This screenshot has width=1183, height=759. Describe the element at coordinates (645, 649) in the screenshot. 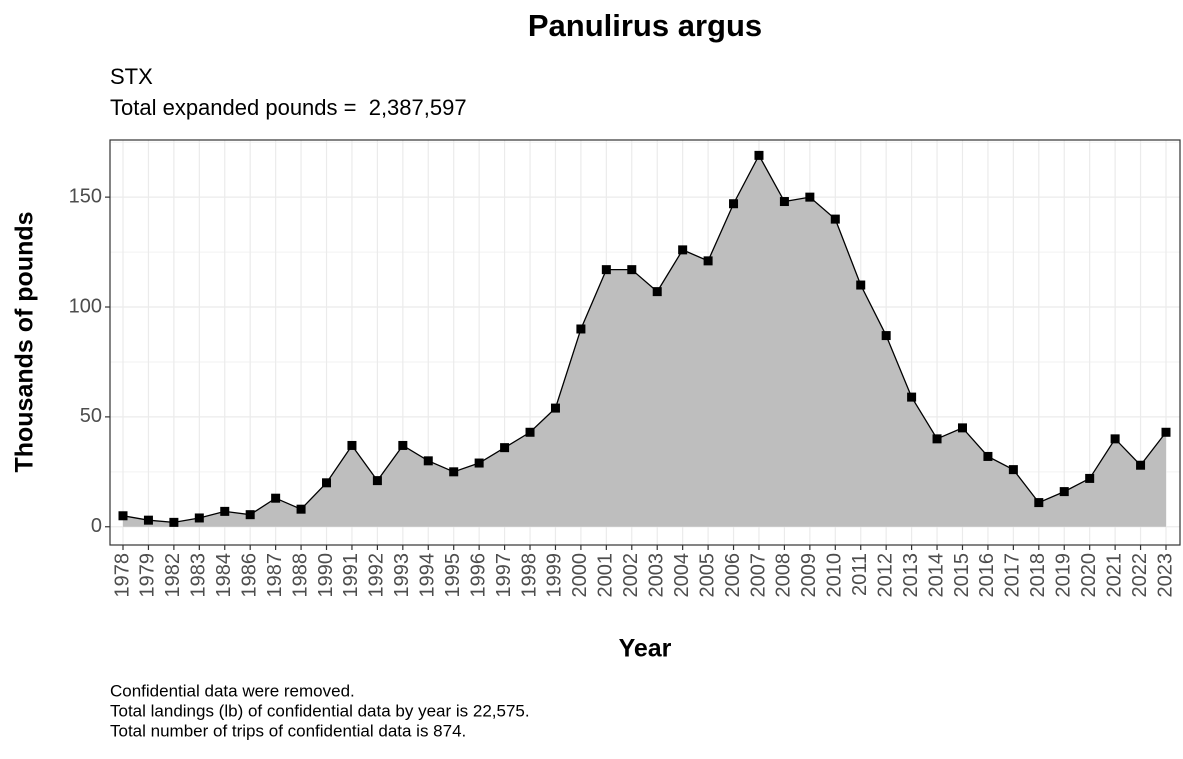

I see `x-axis-label: Year` at that location.